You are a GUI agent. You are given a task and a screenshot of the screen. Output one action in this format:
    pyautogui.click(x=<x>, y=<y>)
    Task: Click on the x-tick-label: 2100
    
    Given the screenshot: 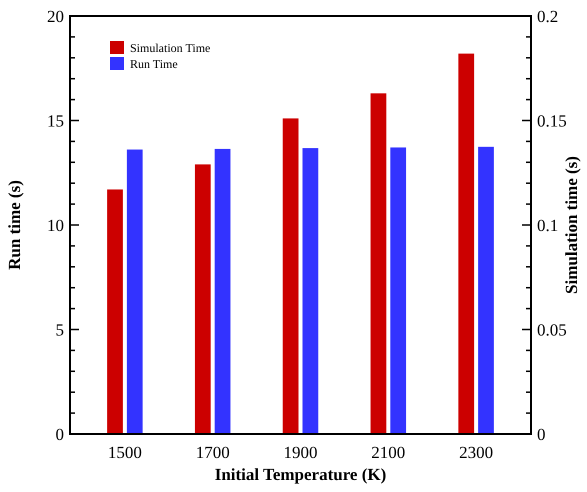 What is the action you would take?
    pyautogui.click(x=388, y=452)
    